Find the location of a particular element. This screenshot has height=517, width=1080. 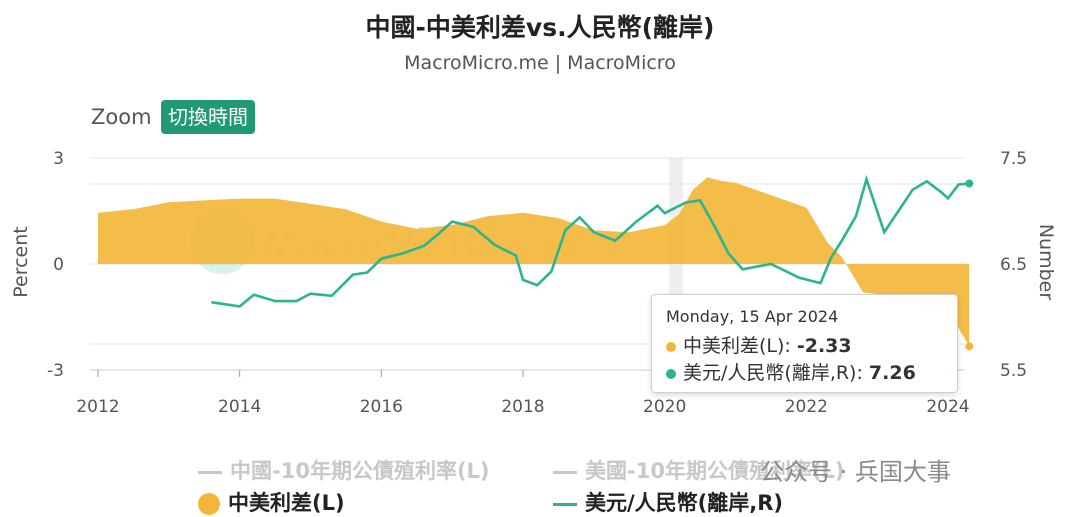

left-tick-label: 3 is located at coordinates (58, 159).